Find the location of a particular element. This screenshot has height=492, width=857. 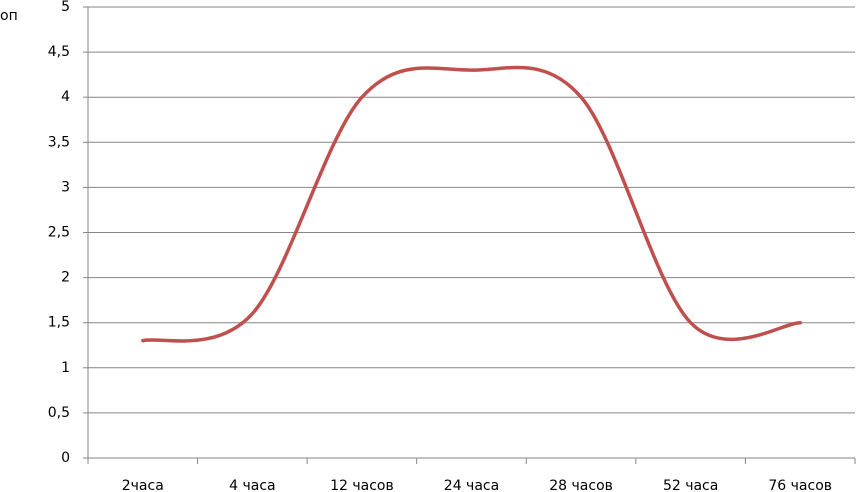

x-tick-label: 12 часов is located at coordinates (362, 485).